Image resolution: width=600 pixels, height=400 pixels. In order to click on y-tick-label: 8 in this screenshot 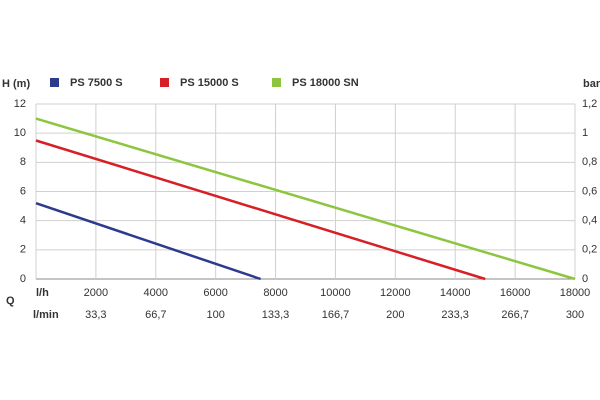, I will do `click(23, 162)`.